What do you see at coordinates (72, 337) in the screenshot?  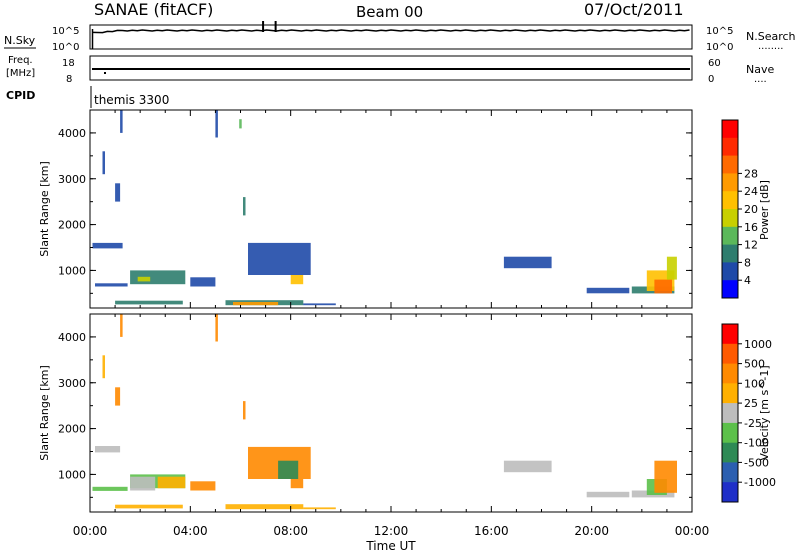 I see `y-tick-label: 4000` at bounding box center [72, 337].